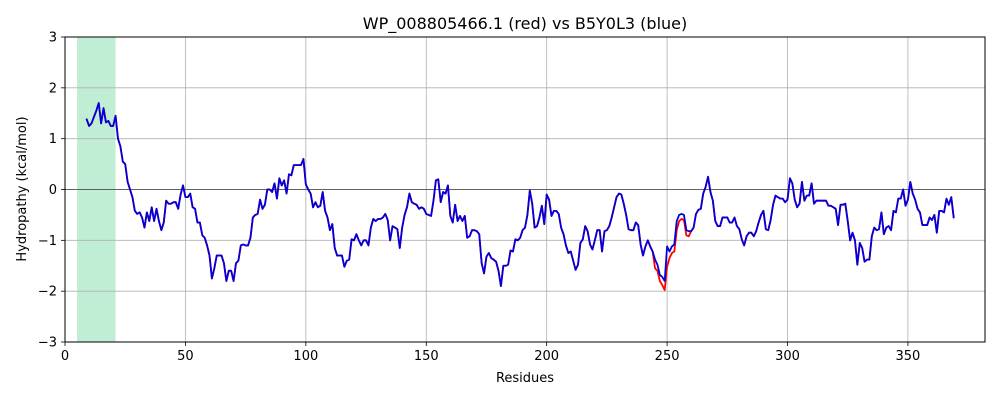  I want to click on x-tick-label: 150, so click(426, 356).